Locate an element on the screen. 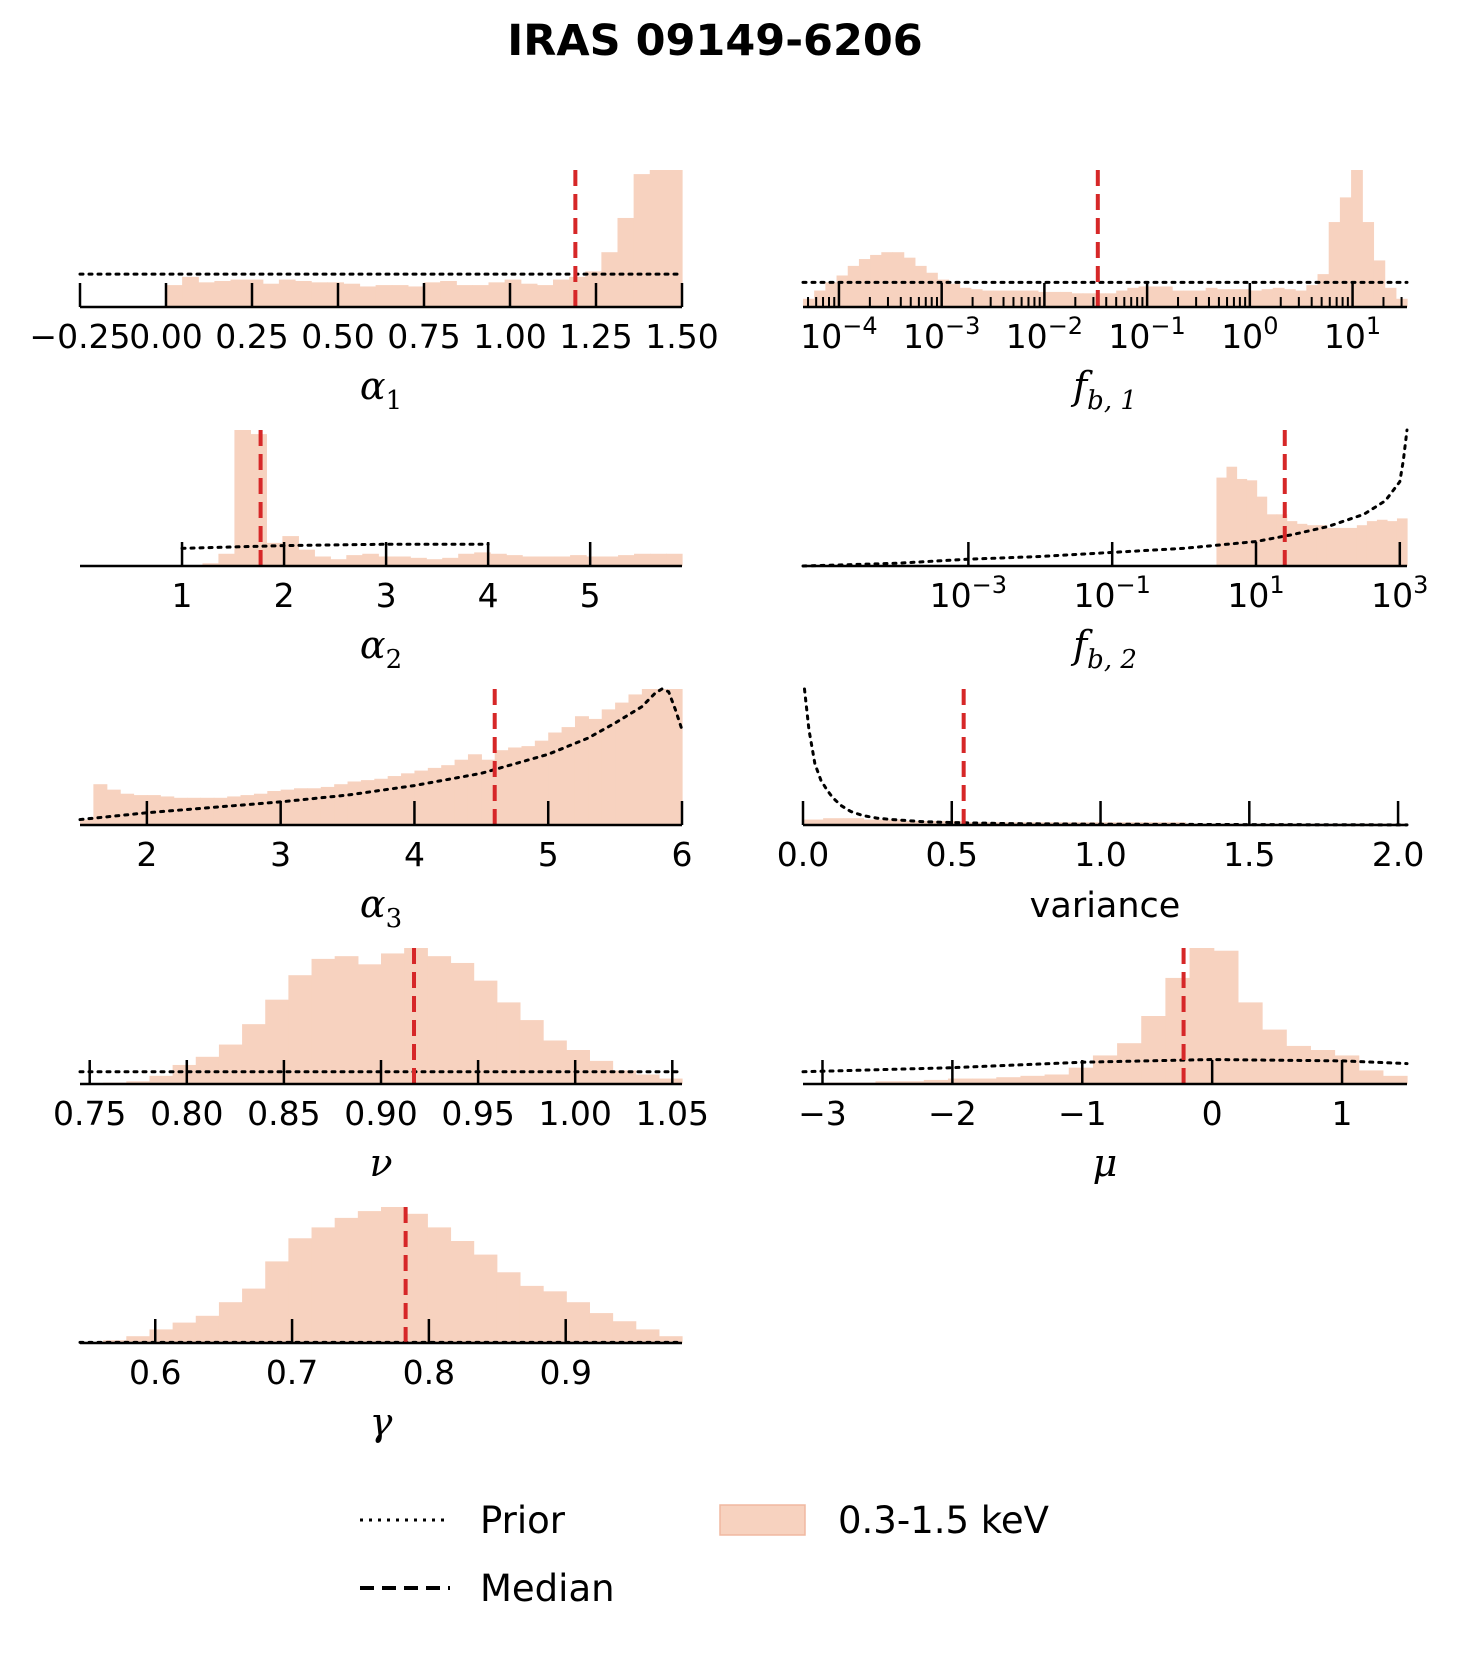 The height and width of the screenshot is (1668, 1462). tick-exponent: −3 is located at coordinates (989, 585).